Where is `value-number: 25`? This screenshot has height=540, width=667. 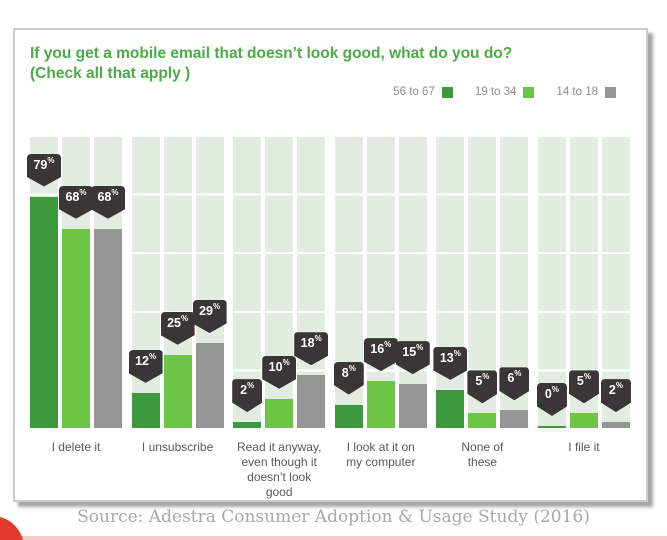 value-number: 25 is located at coordinates (174, 322).